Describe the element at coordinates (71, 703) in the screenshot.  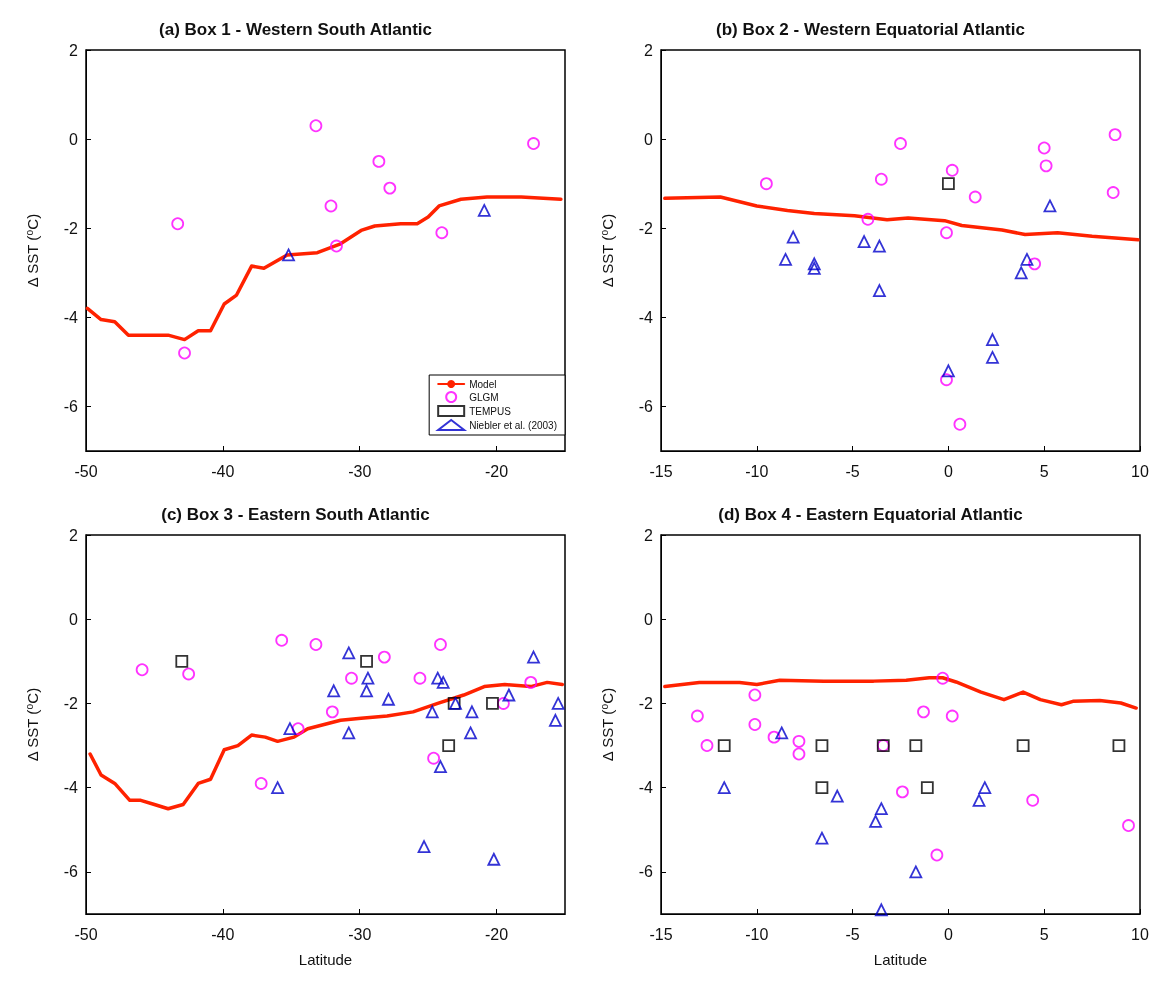
I see `y-tick-label: -2` at that location.